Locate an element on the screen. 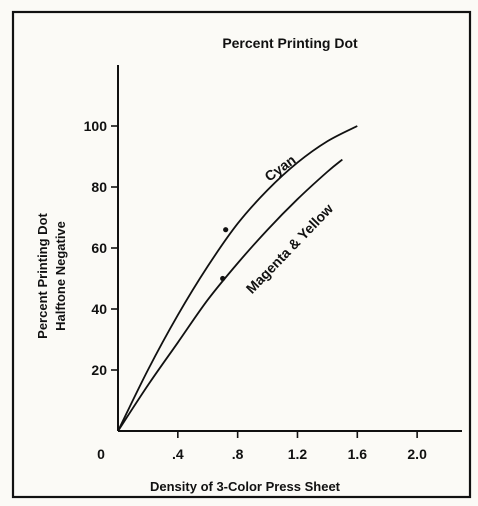 This screenshot has height=506, width=478. y-tick-label: 80 is located at coordinates (99, 187).